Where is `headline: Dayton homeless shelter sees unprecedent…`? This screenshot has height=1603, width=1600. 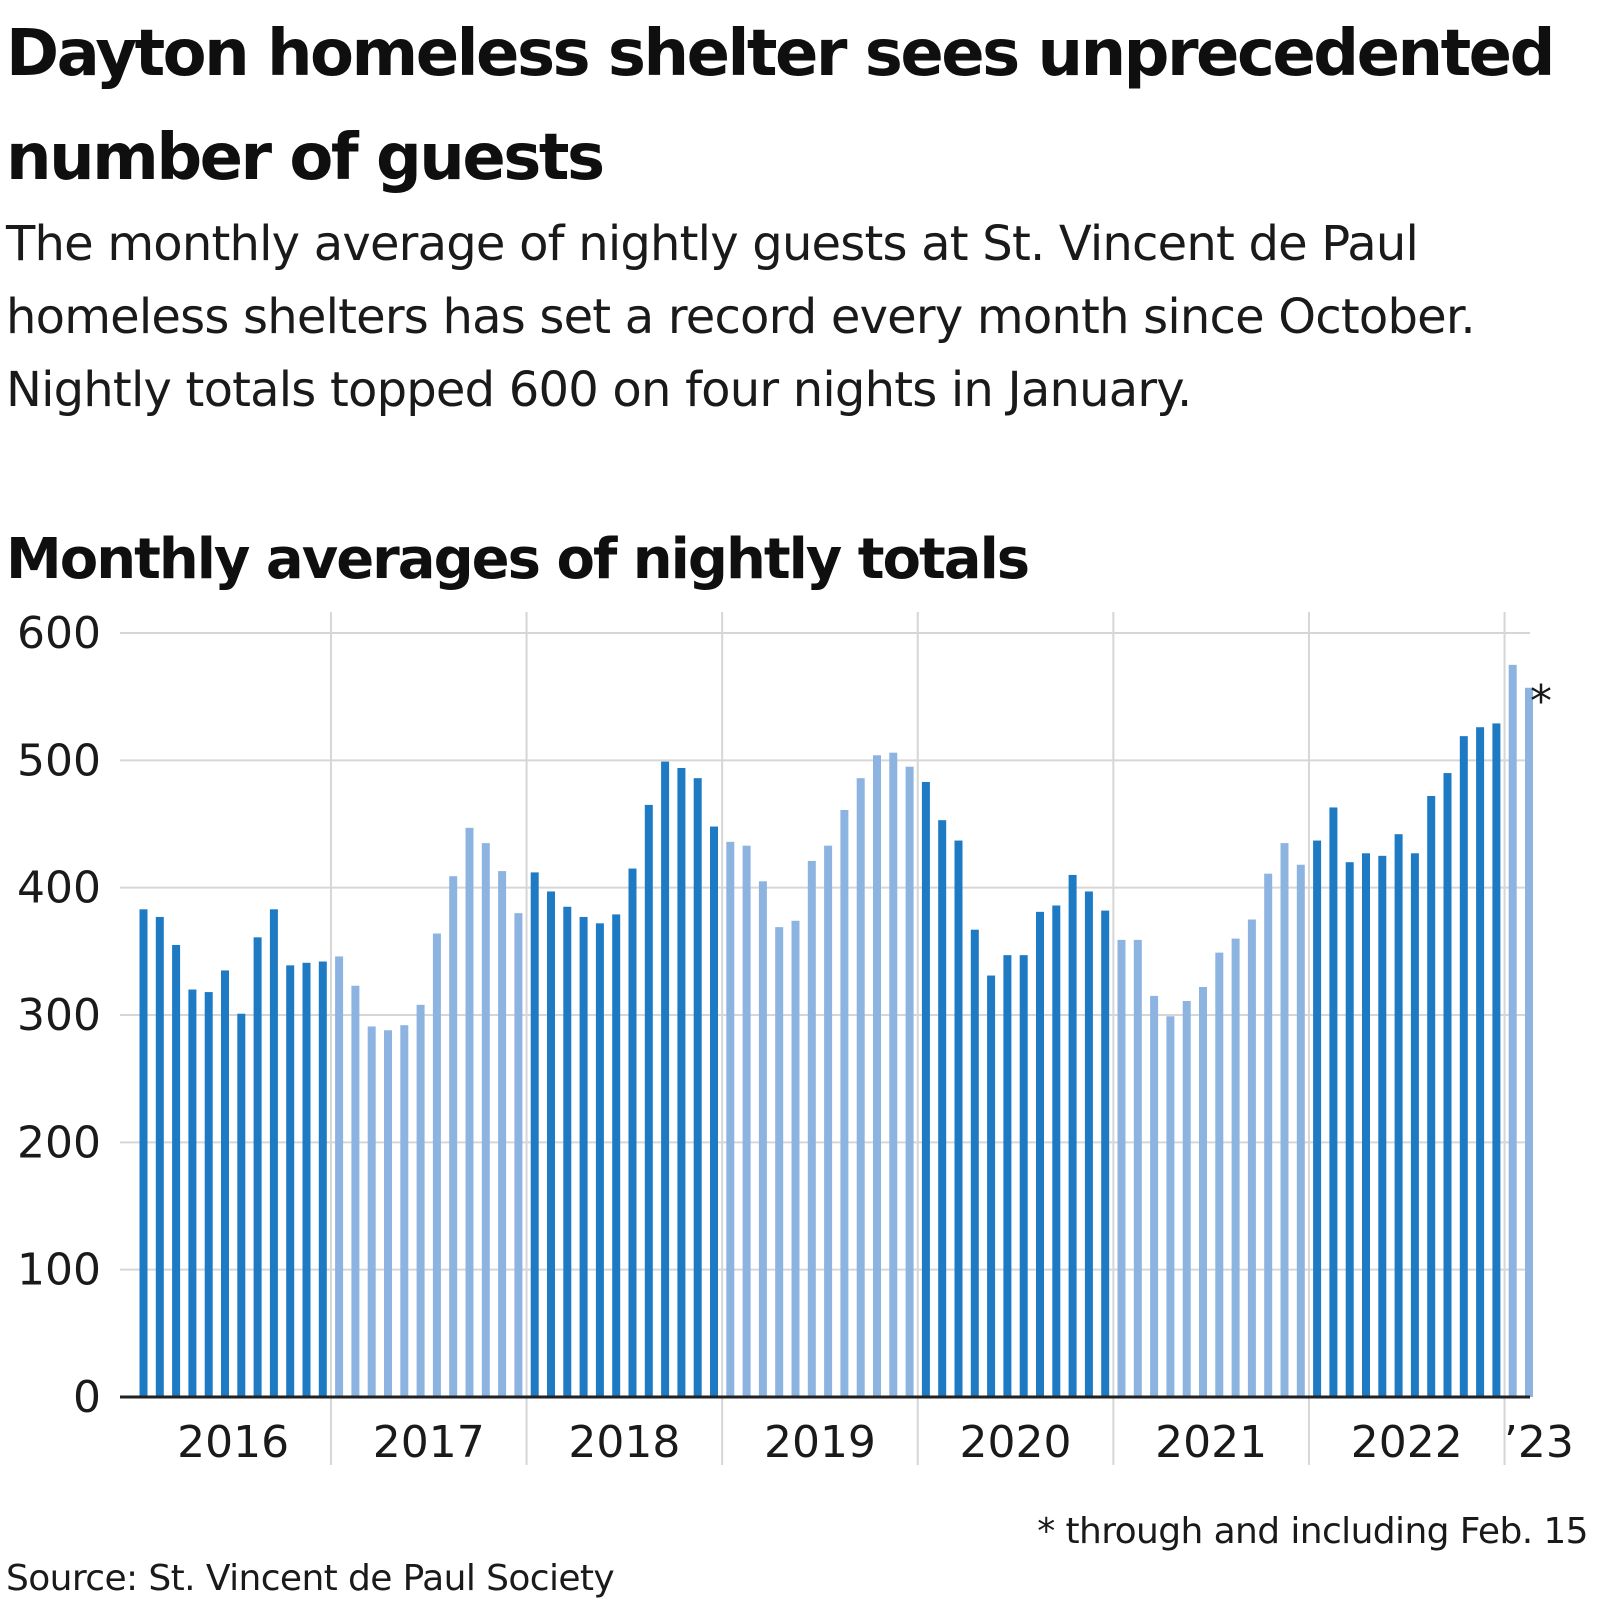
headline: Dayton homeless shelter sees unprecedent… is located at coordinates (780, 106).